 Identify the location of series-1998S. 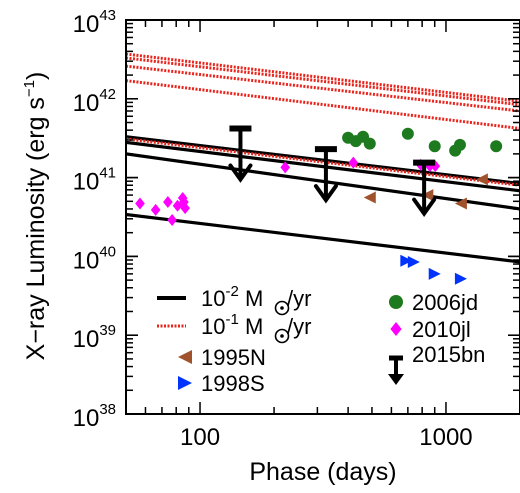
(433, 269).